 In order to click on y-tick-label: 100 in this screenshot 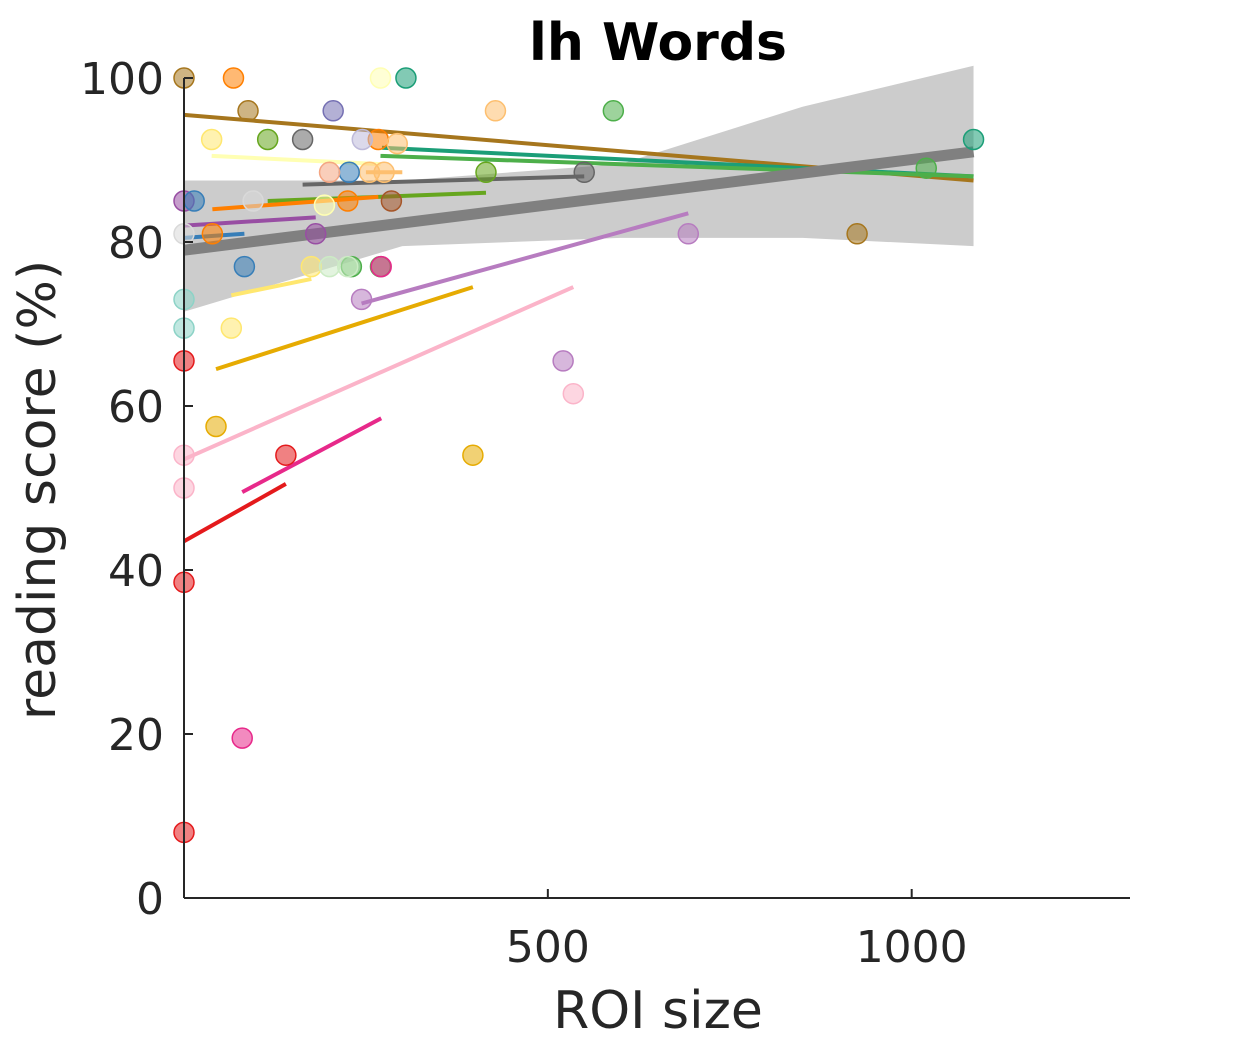, I will do `click(122, 79)`.